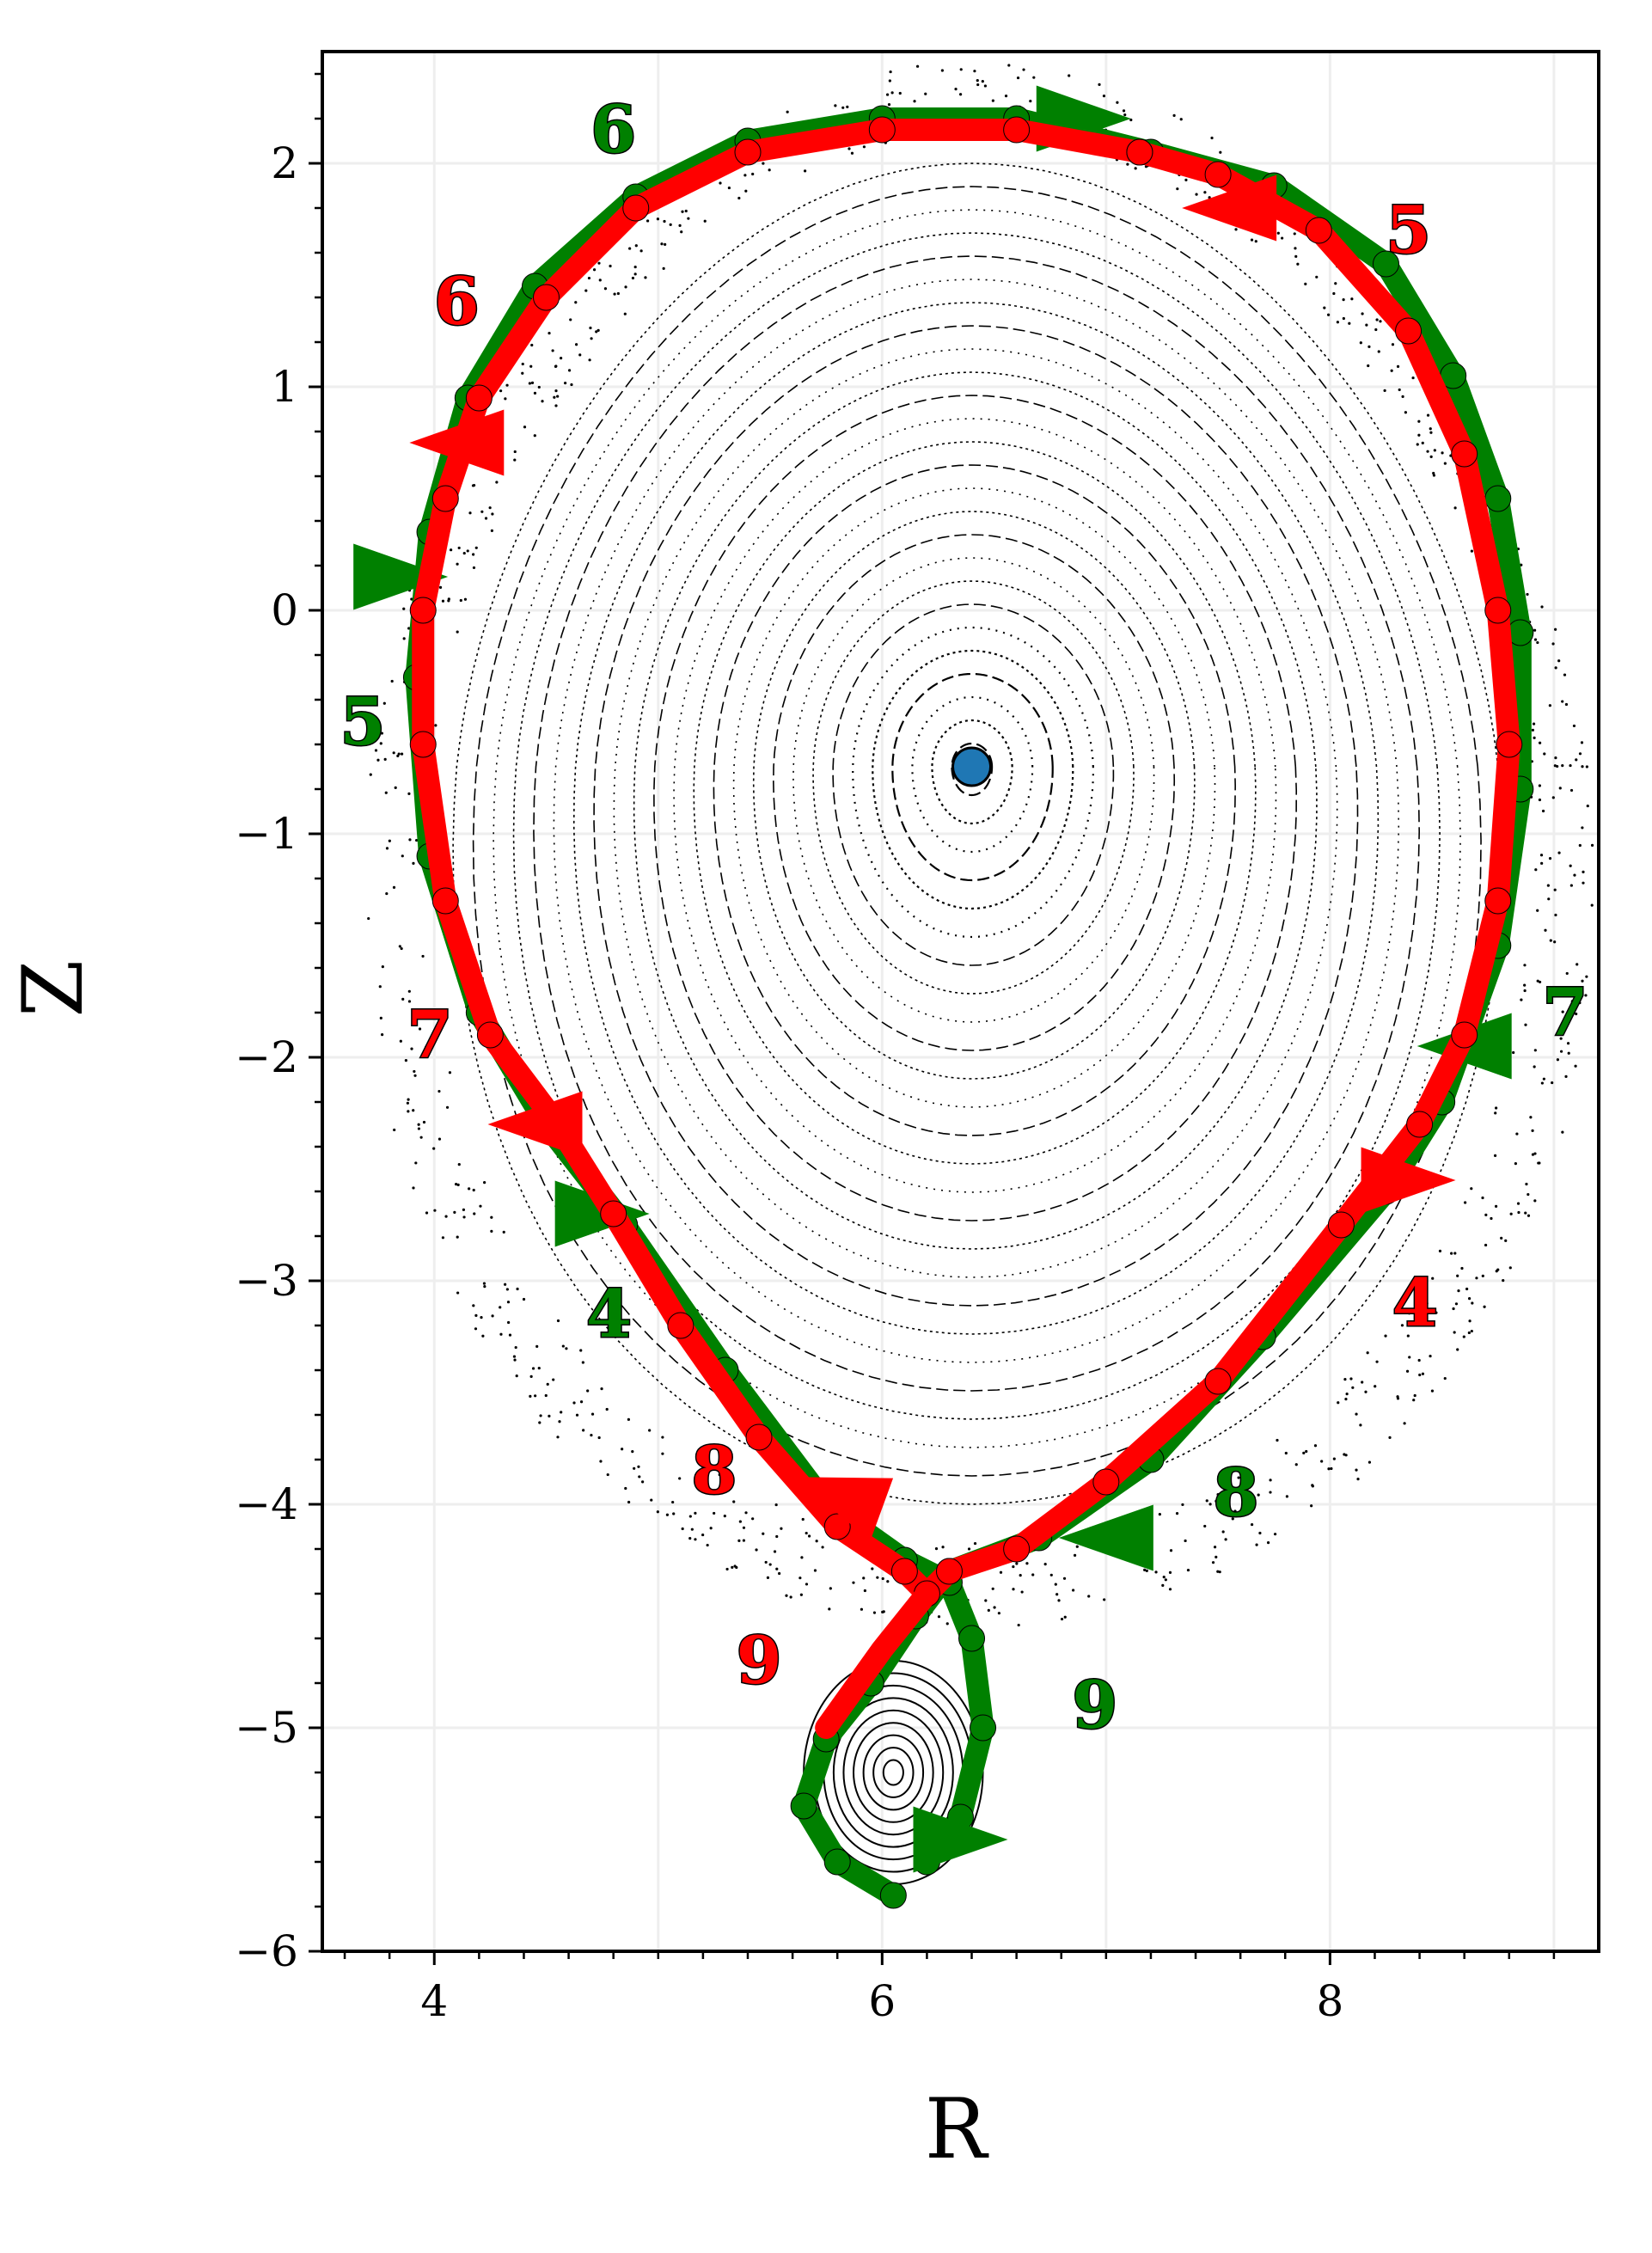 Image resolution: width=1652 pixels, height=2253 pixels. I want to click on green-step-label: 6, so click(613, 129).